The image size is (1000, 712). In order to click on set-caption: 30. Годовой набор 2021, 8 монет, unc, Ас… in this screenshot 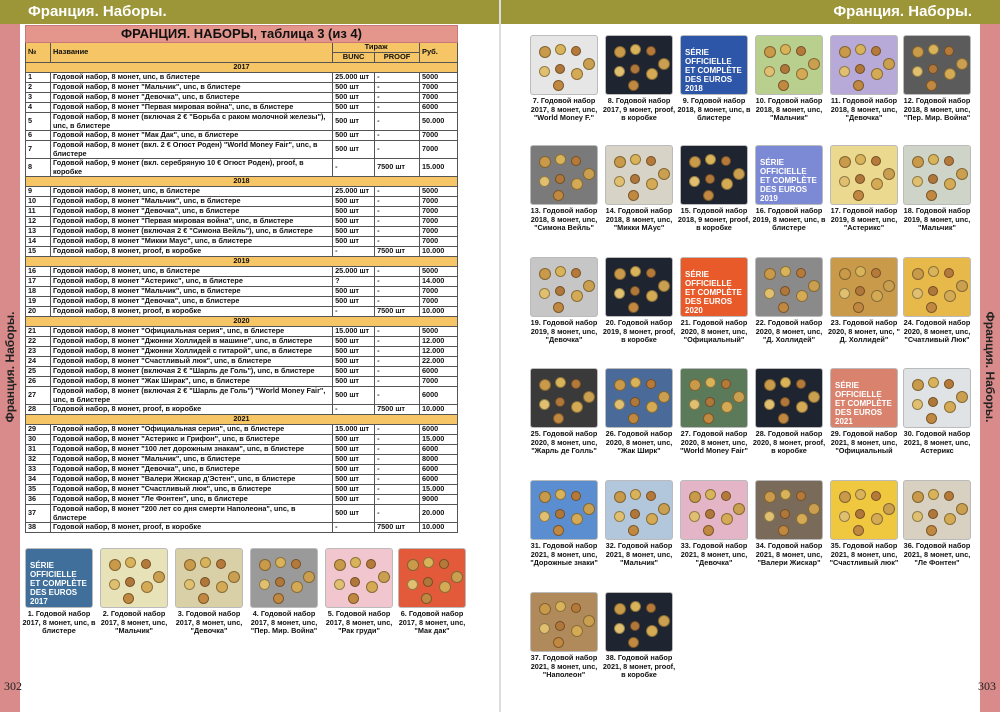, I will do `click(937, 442)`.